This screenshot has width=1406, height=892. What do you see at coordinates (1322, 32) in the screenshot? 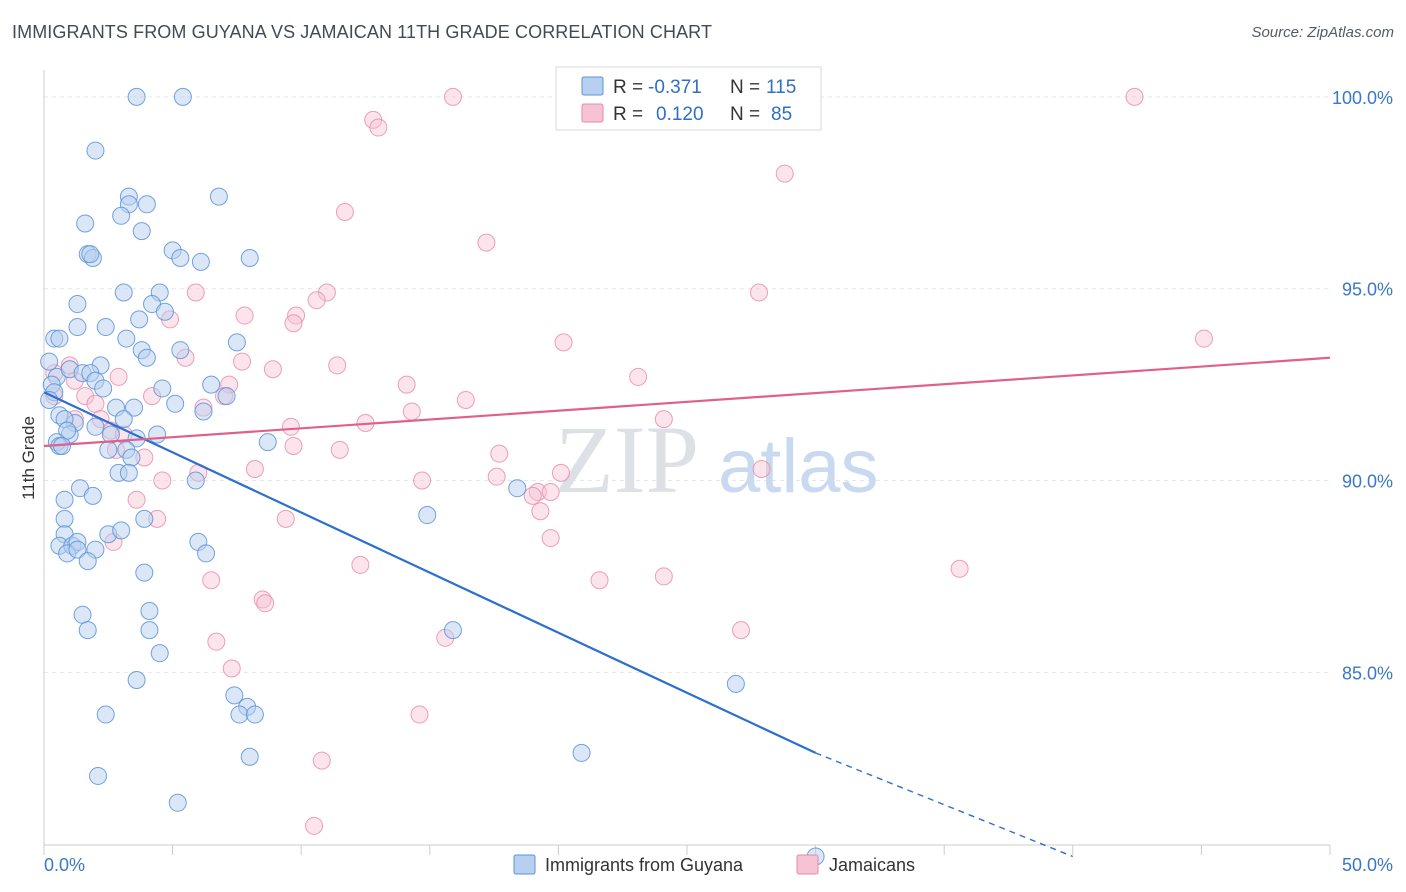
I see `source-label: Source: ZipAtlas.com` at bounding box center [1322, 32].